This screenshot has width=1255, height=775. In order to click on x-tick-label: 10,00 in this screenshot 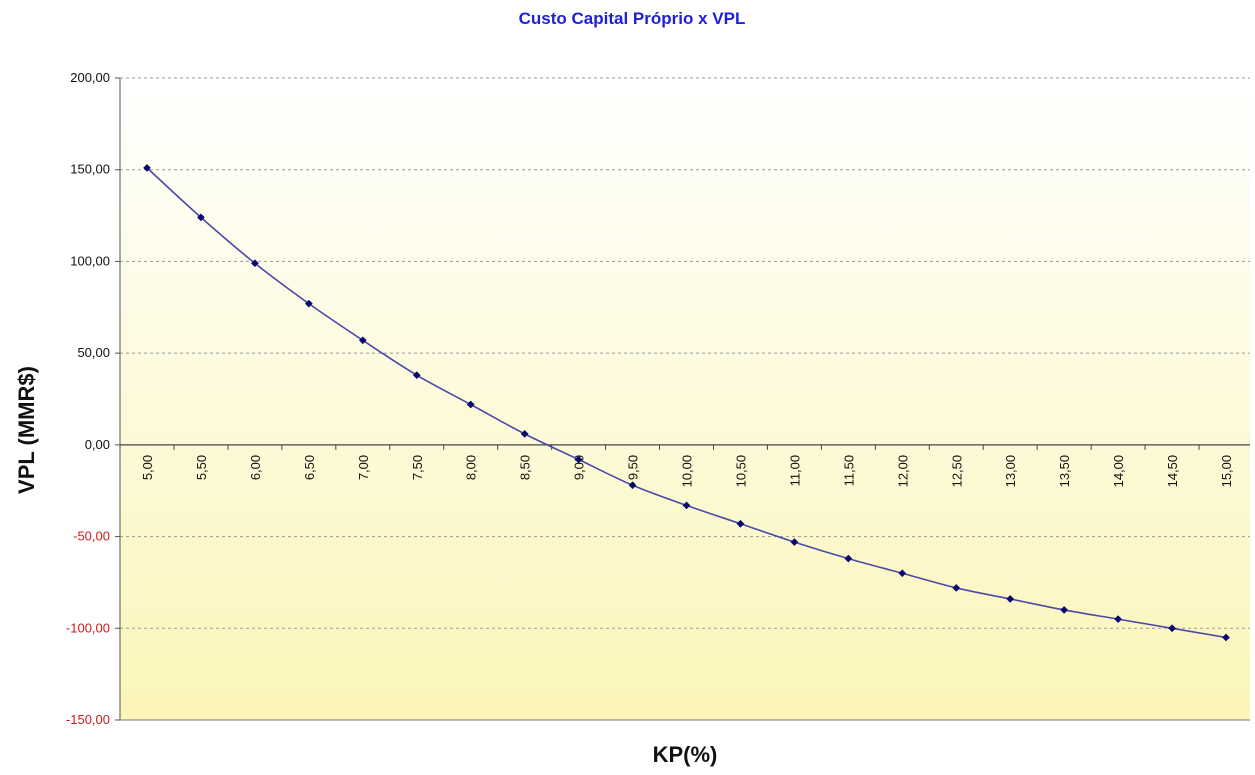, I will do `click(687, 471)`.